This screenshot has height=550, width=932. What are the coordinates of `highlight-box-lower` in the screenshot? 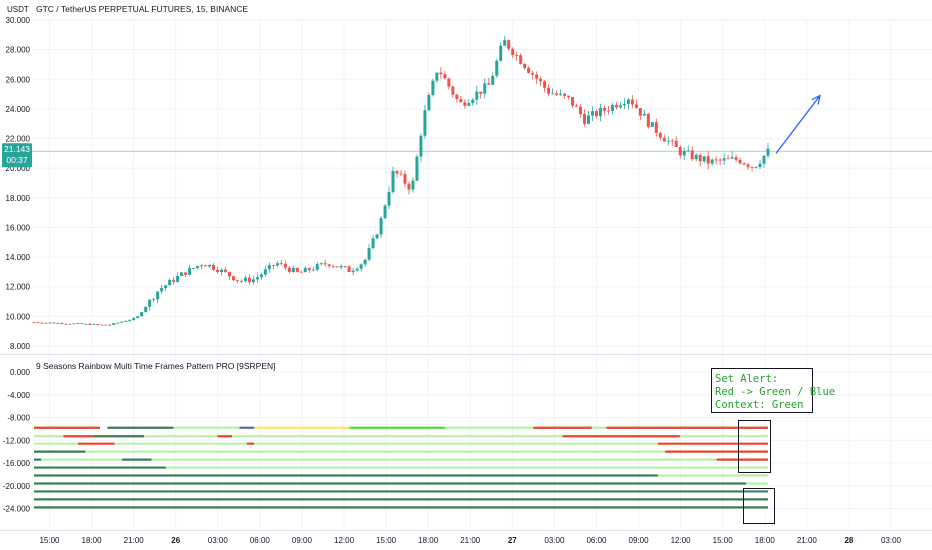 It's located at (759, 506).